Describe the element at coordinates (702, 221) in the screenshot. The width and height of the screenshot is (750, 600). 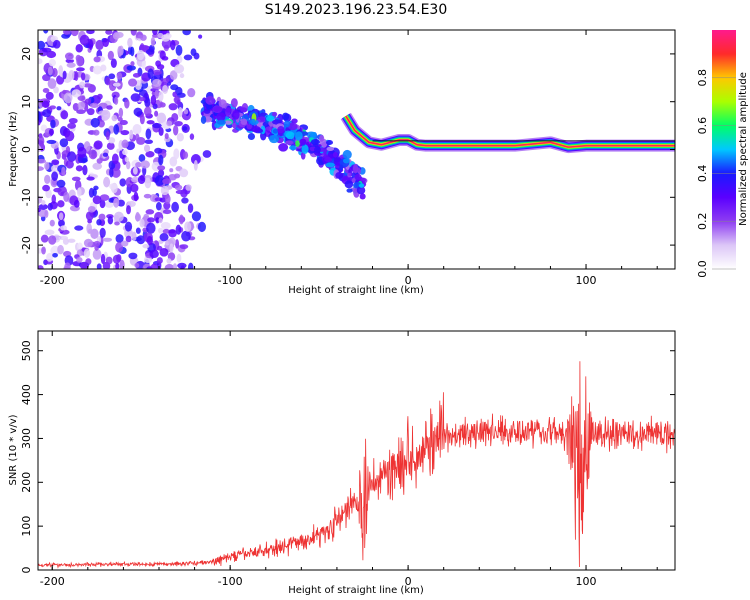
I see `colorbar-tick-label: 0.2` at that location.